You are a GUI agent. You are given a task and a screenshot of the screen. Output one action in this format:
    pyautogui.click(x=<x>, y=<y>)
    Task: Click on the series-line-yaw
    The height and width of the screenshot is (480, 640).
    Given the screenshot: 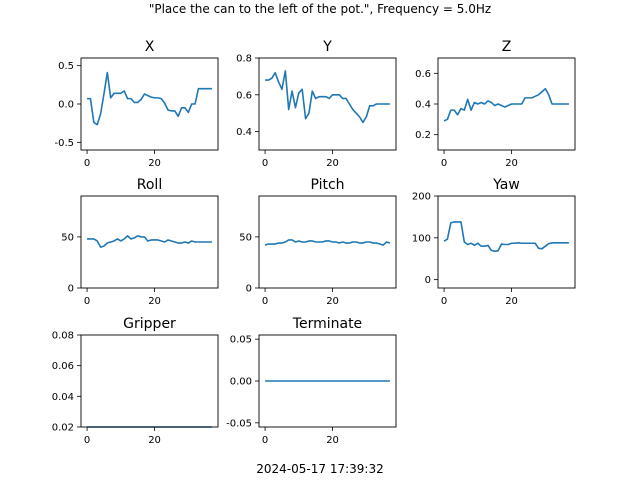 What is the action you would take?
    pyautogui.click(x=506, y=236)
    